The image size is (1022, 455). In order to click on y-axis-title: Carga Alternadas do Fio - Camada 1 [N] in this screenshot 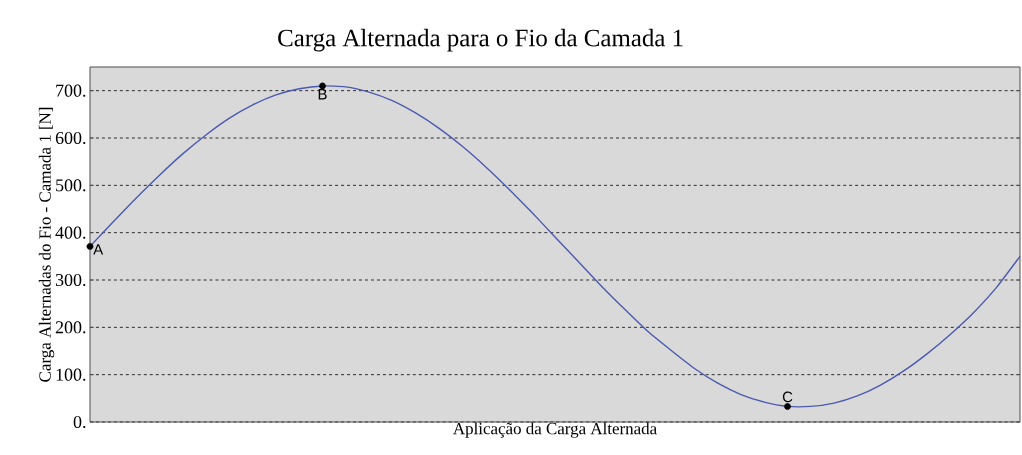, I will do `click(46, 244)`.